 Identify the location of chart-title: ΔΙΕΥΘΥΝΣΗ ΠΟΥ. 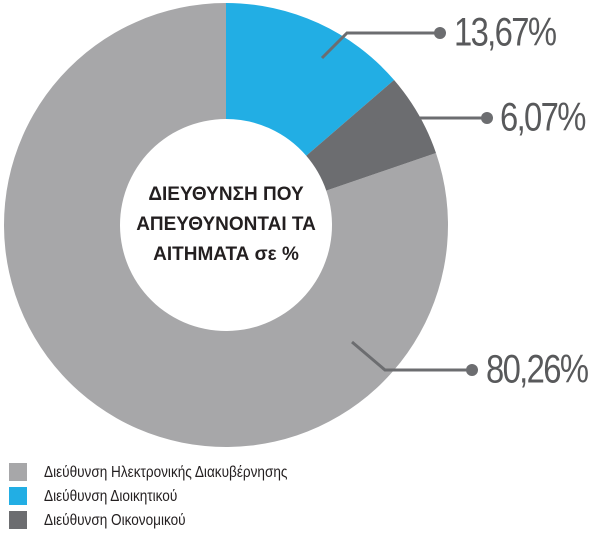
(226, 194).